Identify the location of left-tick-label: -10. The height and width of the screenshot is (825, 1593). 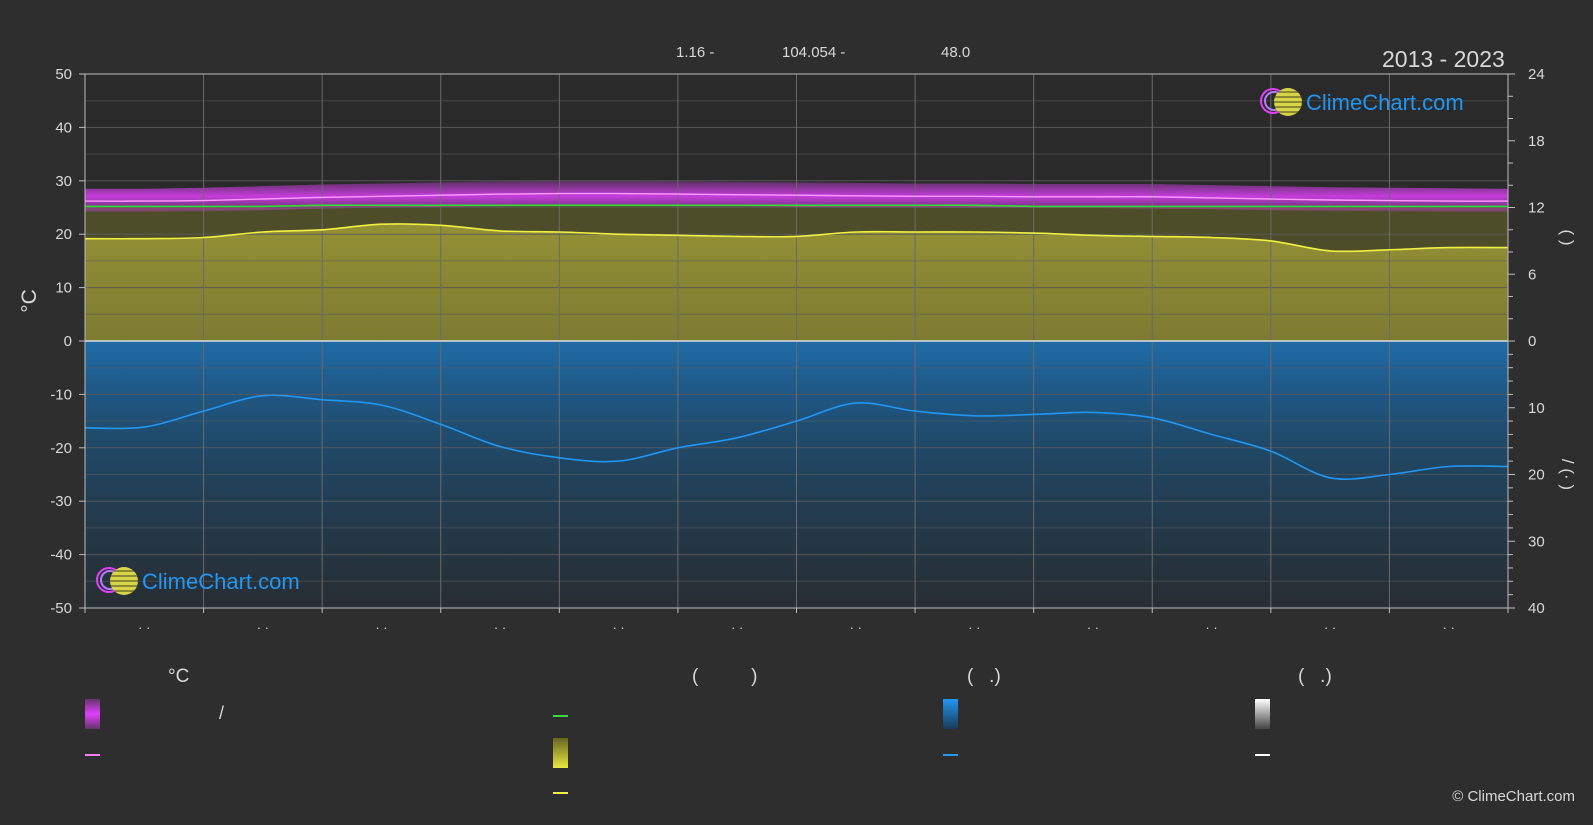
(61, 394).